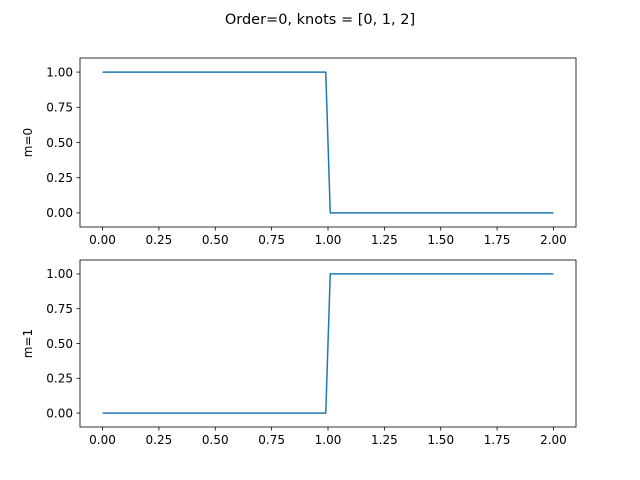  Describe the element at coordinates (384, 240) in the screenshot. I see `x-tick-label-0-5: 1.25` at that location.